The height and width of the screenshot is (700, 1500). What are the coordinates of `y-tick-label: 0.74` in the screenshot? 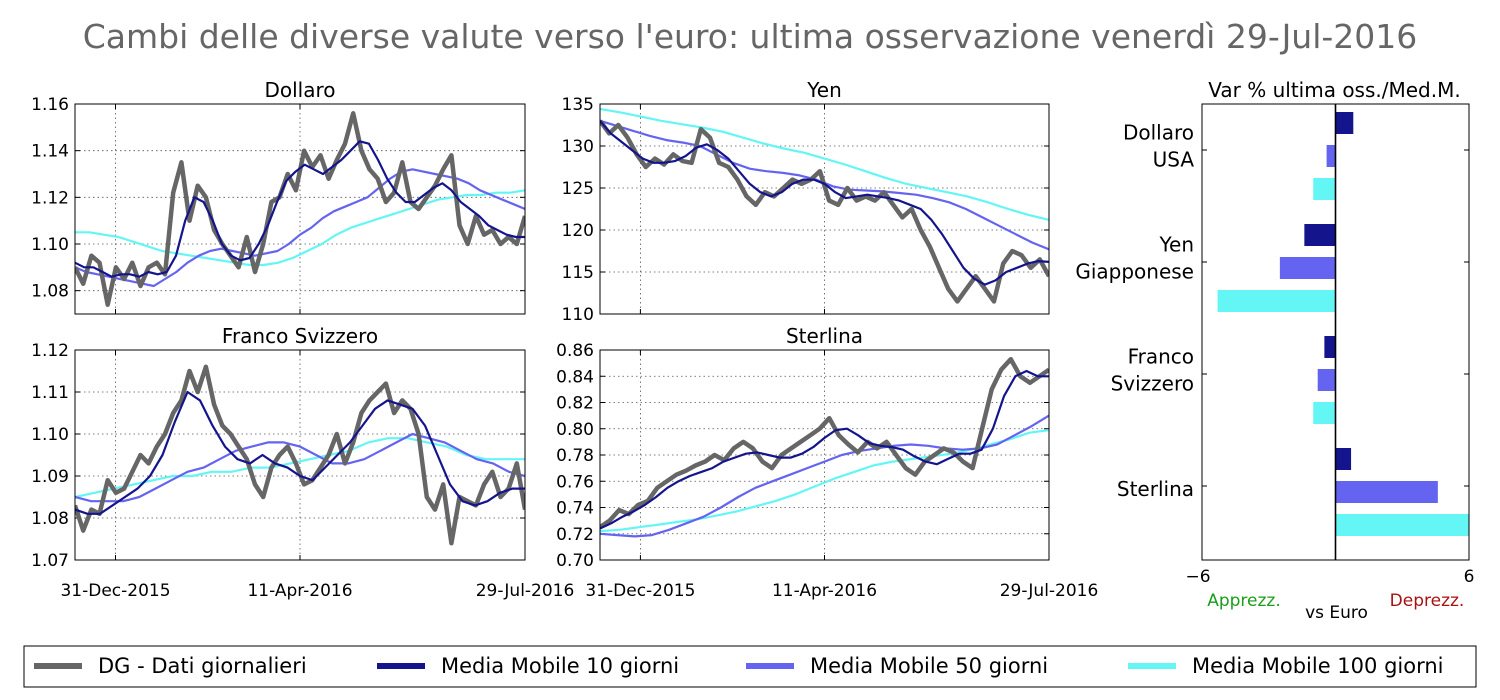 It's located at (575, 509).